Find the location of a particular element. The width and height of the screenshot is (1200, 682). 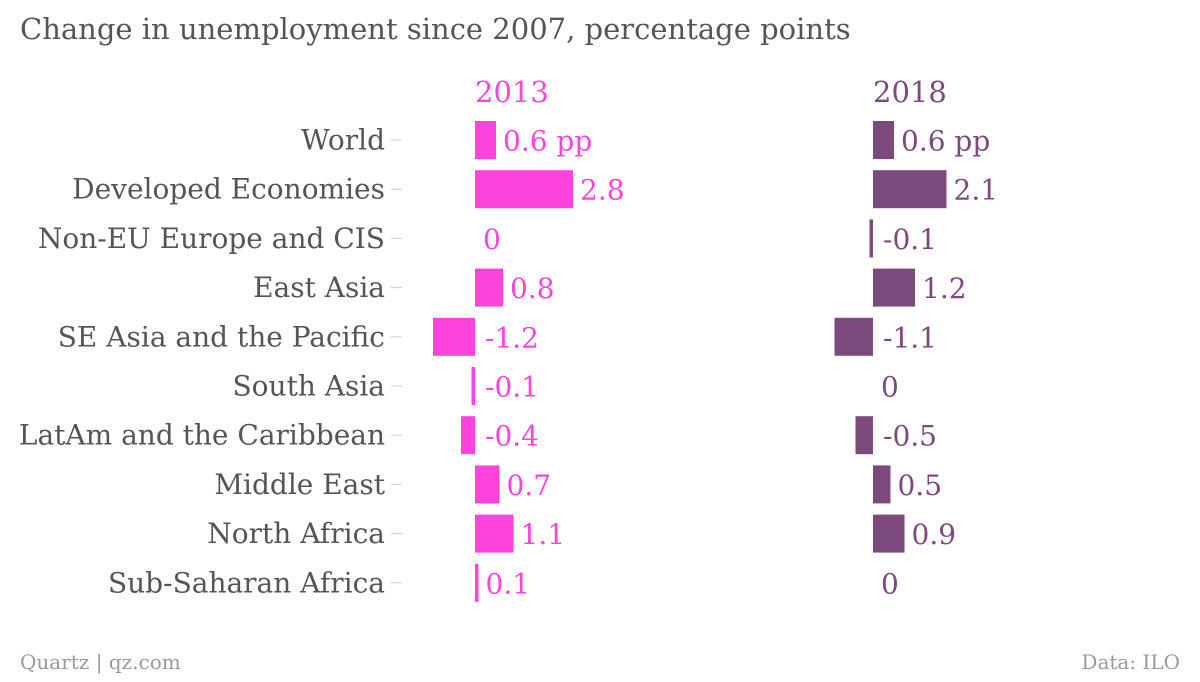

data-label: -0.5 is located at coordinates (910, 436).